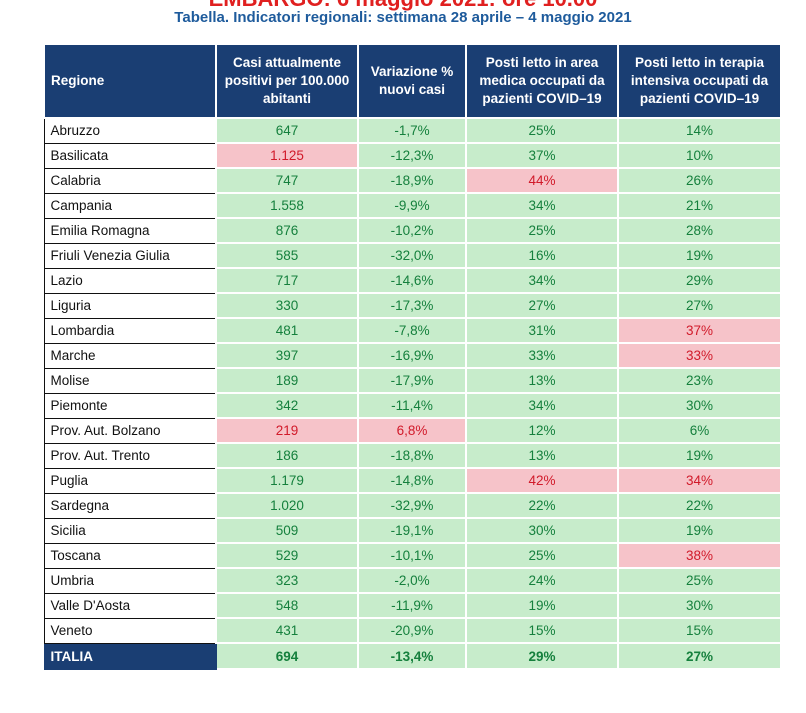 The image size is (806, 713). Describe the element at coordinates (287, 130) in the screenshot. I see `table-cell-cases: 647` at that location.